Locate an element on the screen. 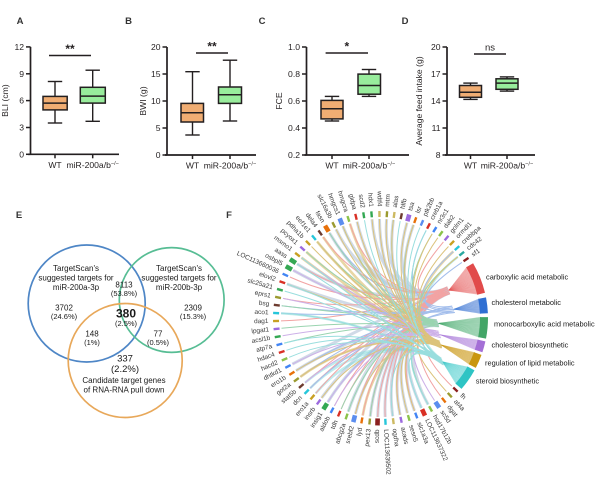 This screenshot has height=486, width=600. svg-text: 10 is located at coordinates (156, 101).